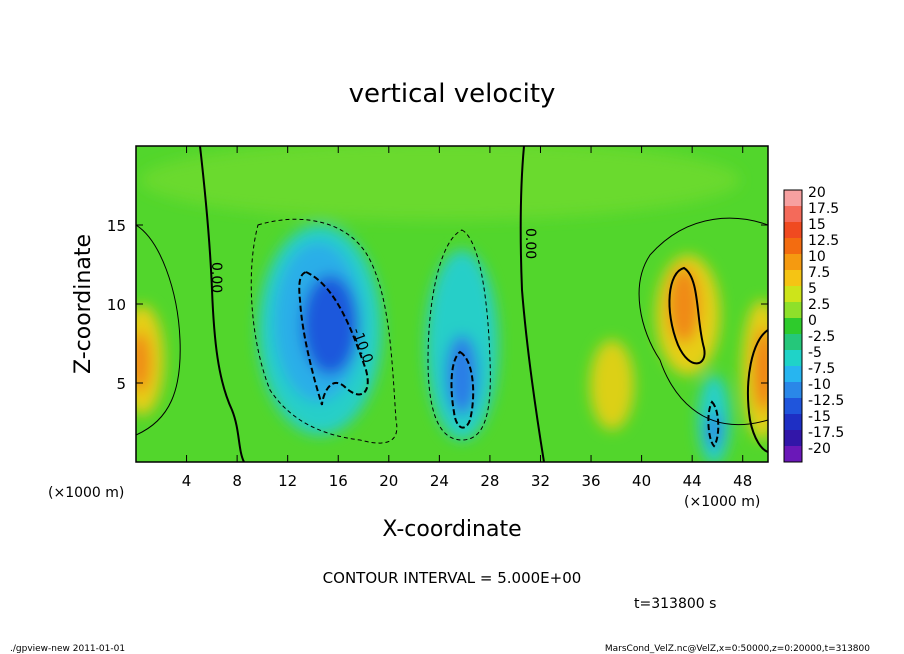  Describe the element at coordinates (817, 193) in the screenshot. I see `colorbar-level-label: 20` at that location.